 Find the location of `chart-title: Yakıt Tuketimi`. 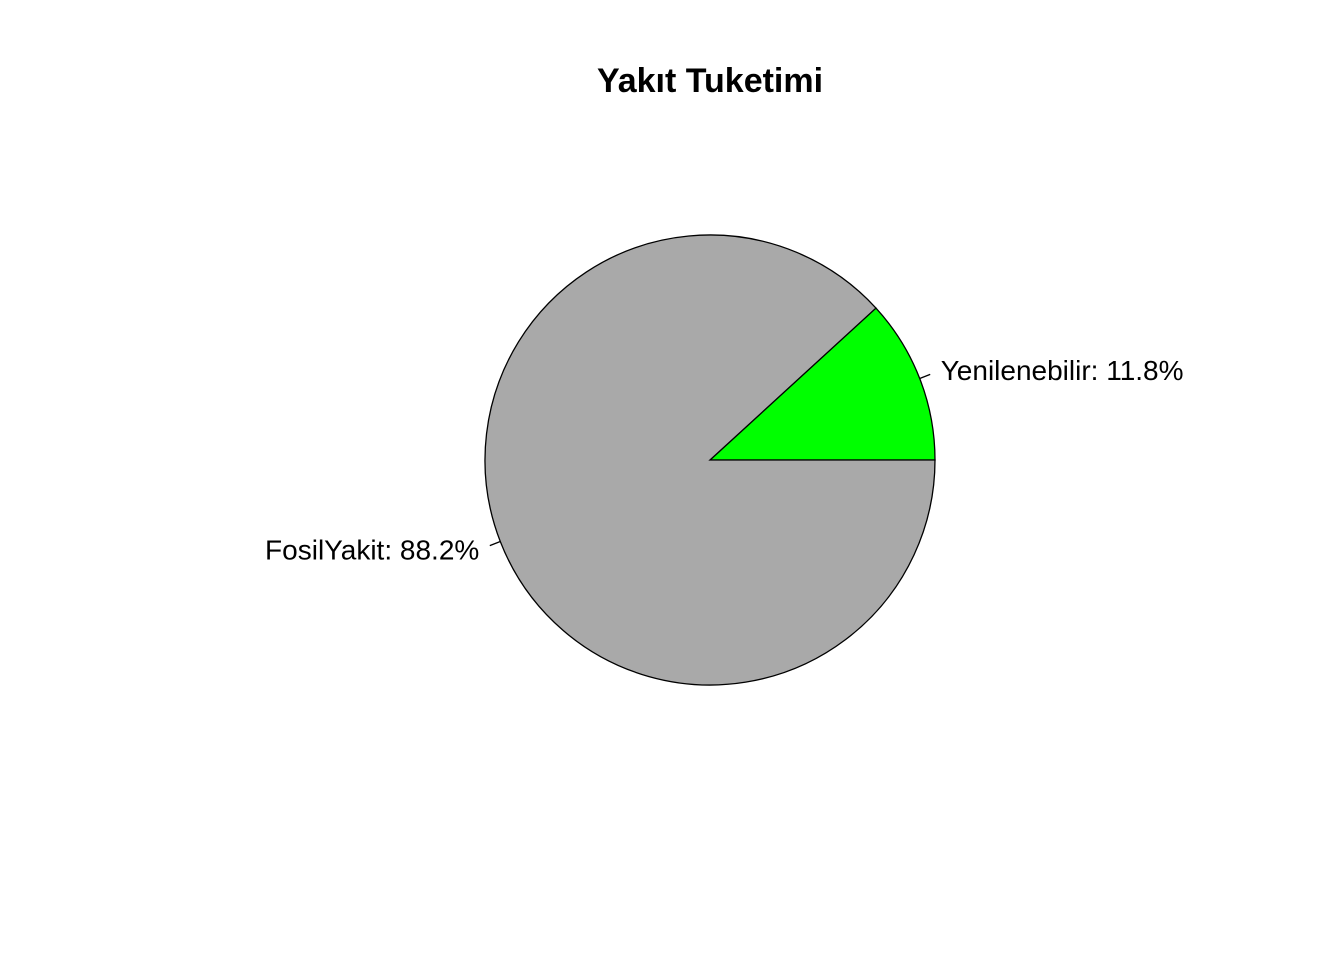

chart-title: Yakıt Tuketimi is located at coordinates (710, 81).